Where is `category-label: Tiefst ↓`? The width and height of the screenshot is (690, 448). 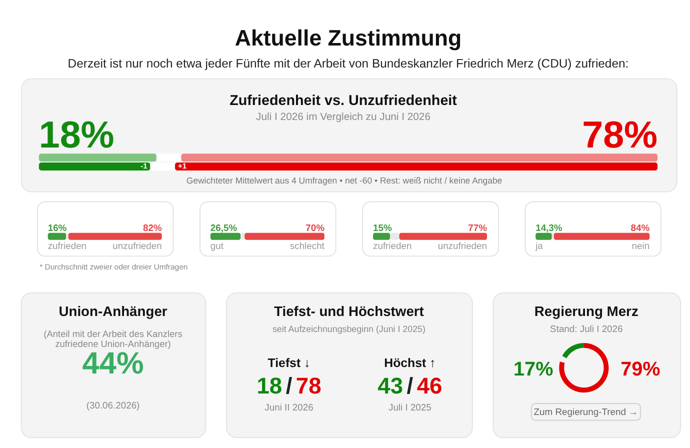 category-label: Tiefst ↓ is located at coordinates (289, 363).